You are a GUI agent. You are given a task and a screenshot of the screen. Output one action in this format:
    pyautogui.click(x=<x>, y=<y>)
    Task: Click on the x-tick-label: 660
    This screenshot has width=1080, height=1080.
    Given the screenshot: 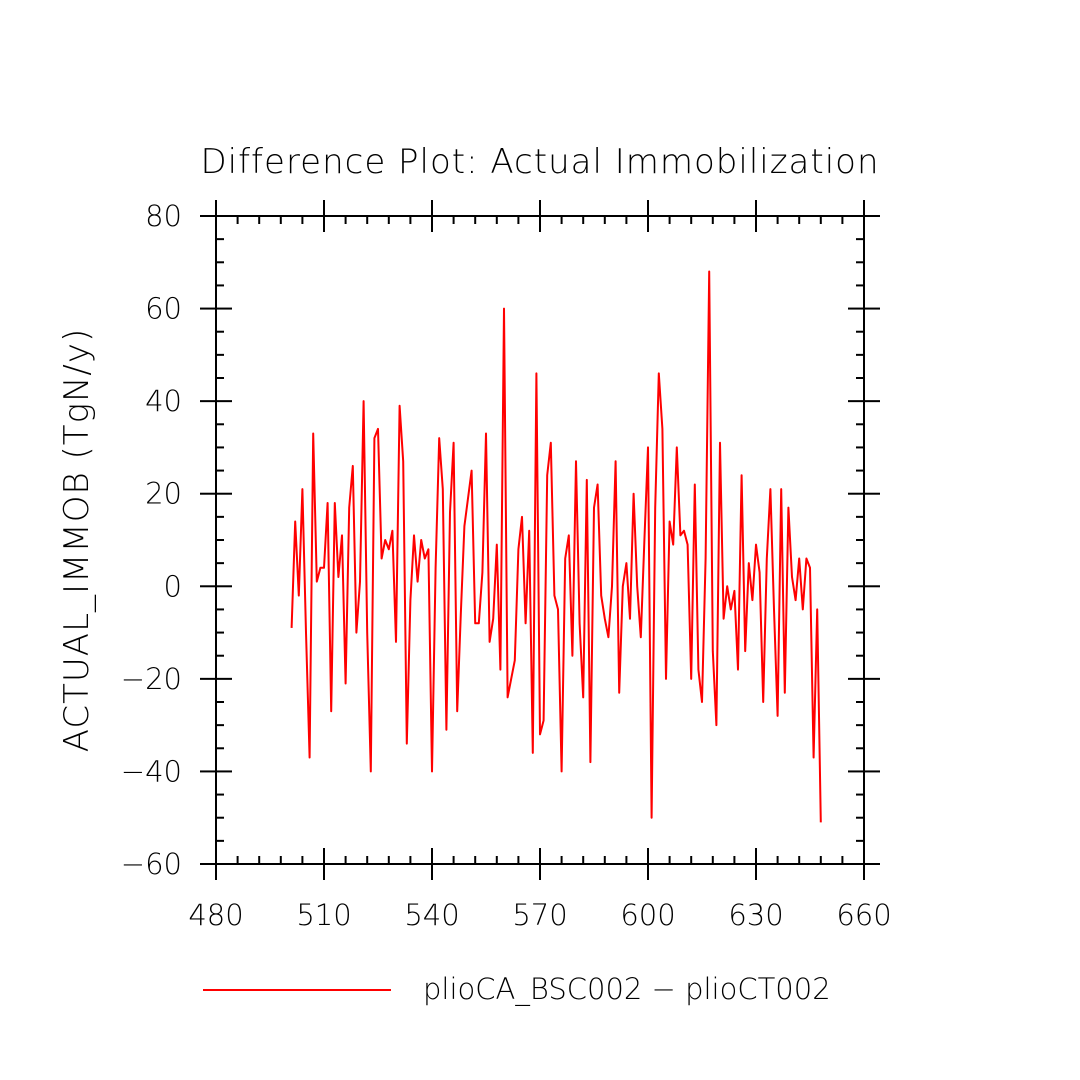 What is the action you would take?
    pyautogui.click(x=863, y=915)
    